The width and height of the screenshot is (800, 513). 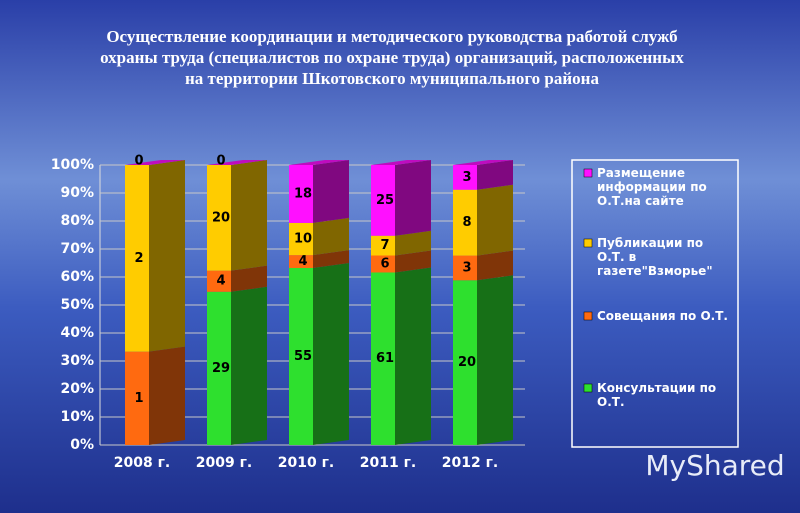 I want to click on watermark: MyShared, so click(x=714, y=465).